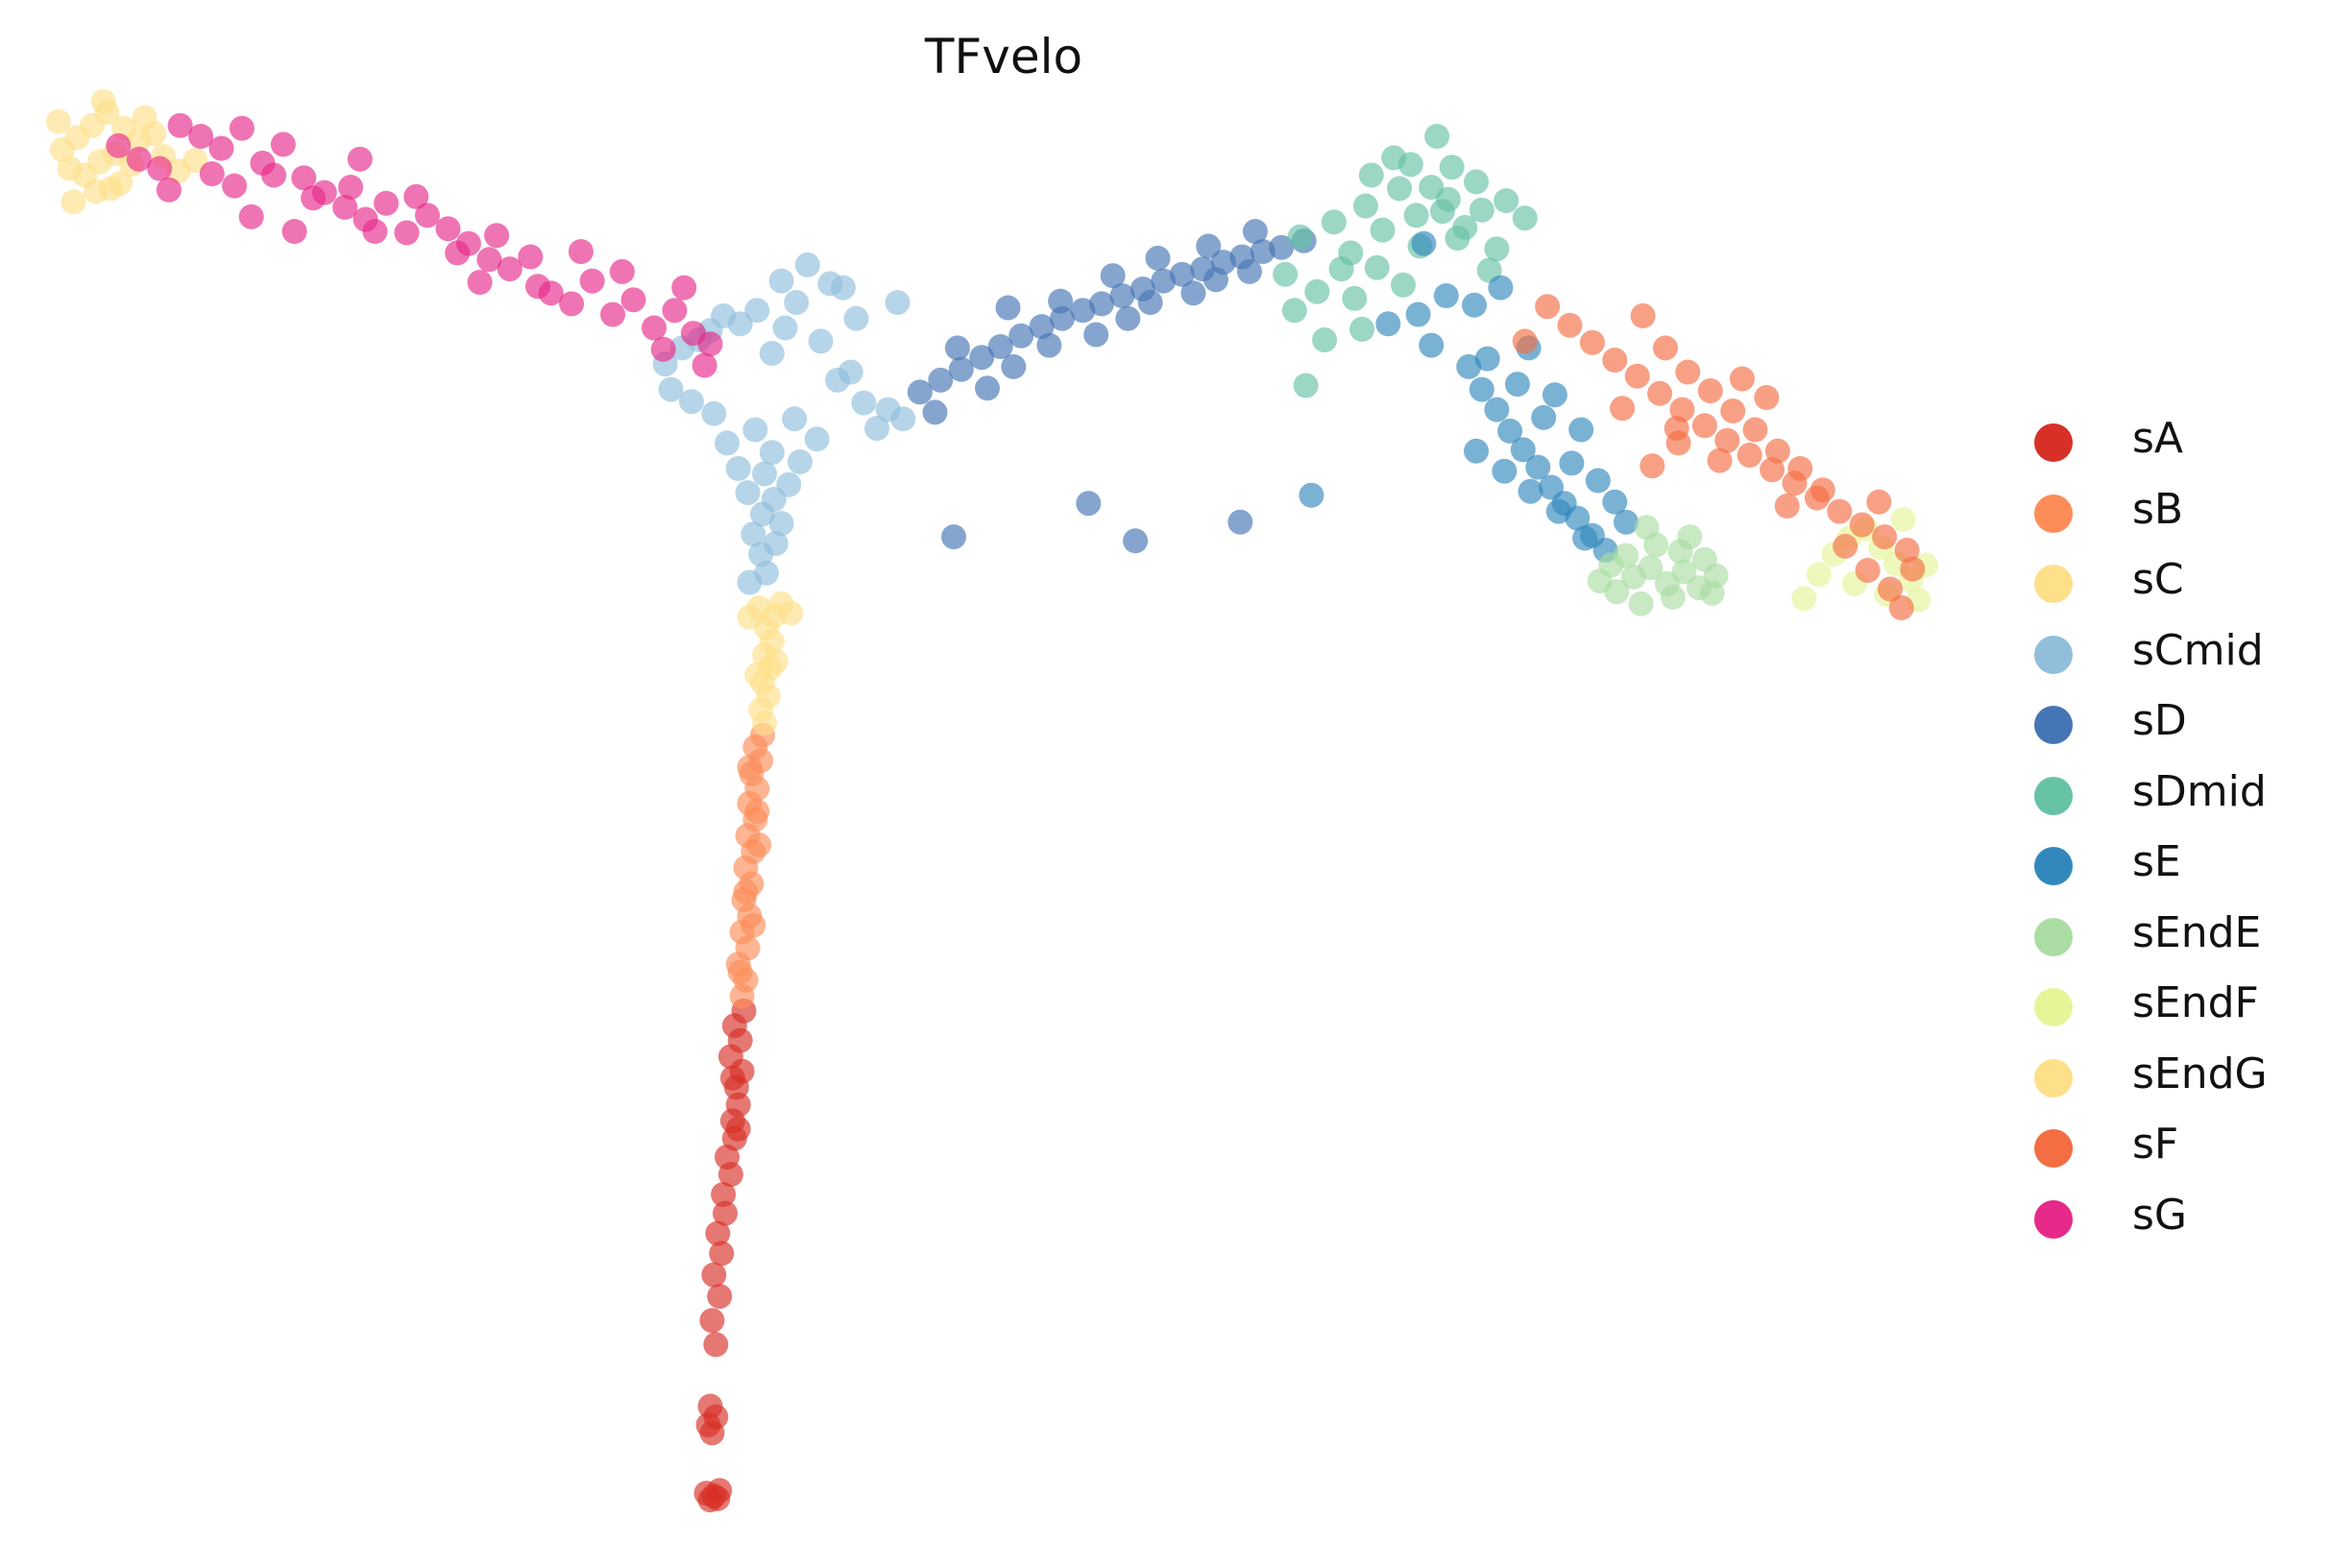 The image size is (2332, 1568). I want to click on legend-item-sEndG: sEndG, so click(2165, 1079).